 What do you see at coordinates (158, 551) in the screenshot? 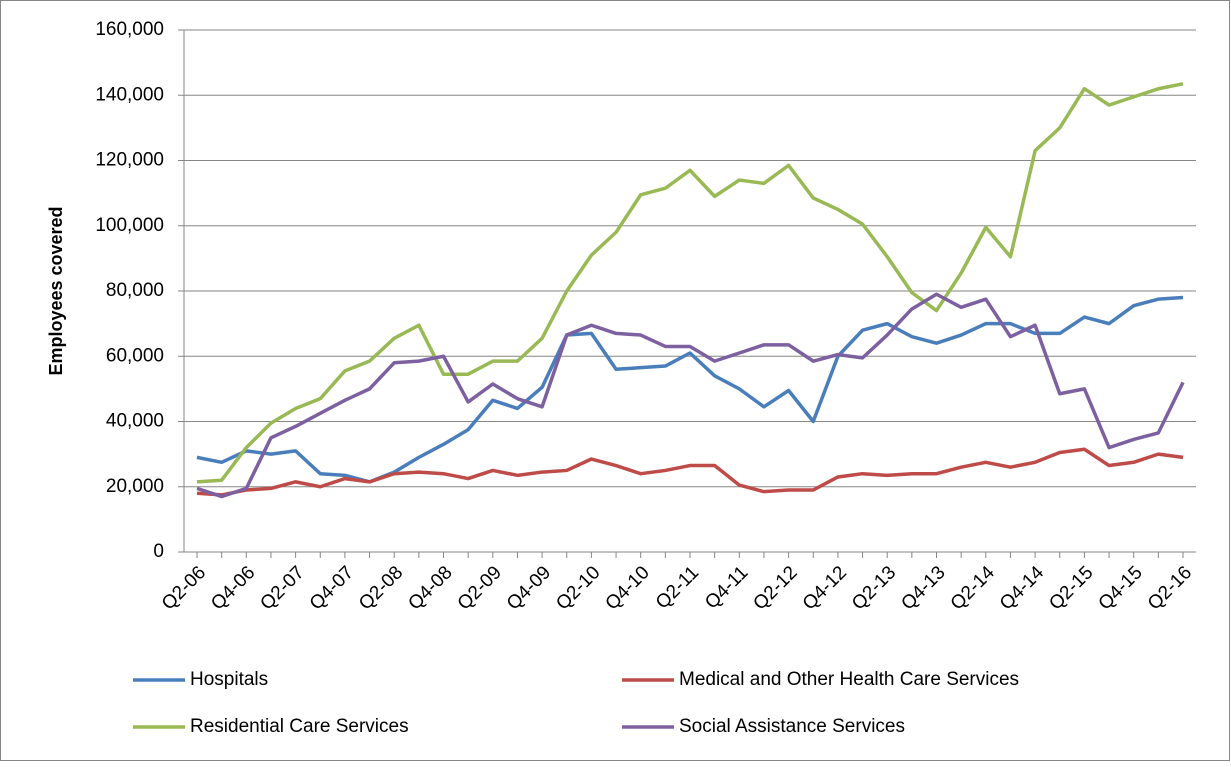
I see `y-tick-label: 0` at bounding box center [158, 551].